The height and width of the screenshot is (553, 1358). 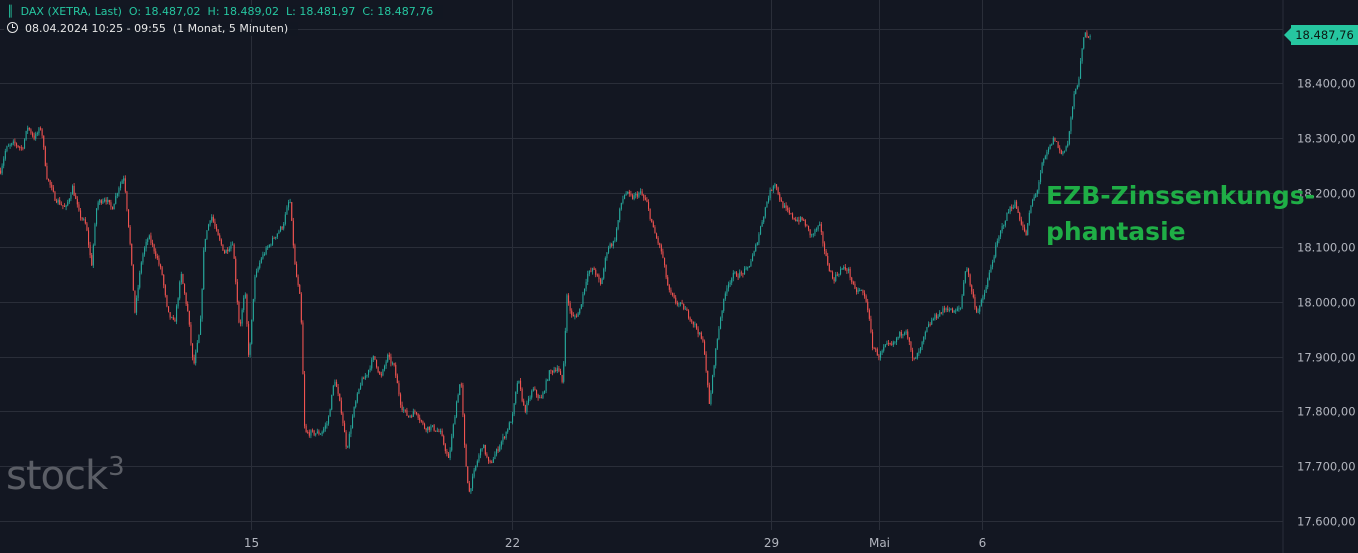 What do you see at coordinates (1326, 303) in the screenshot?
I see `y-tick-label: 18.000,00` at bounding box center [1326, 303].